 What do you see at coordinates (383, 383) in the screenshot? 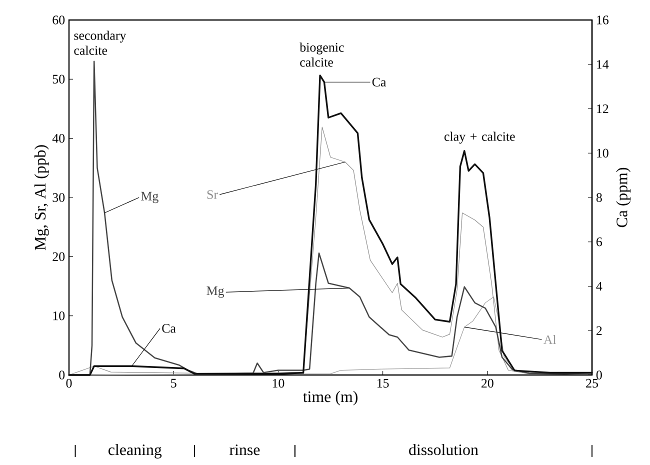
I see `x-tick-label: 15` at bounding box center [383, 383].